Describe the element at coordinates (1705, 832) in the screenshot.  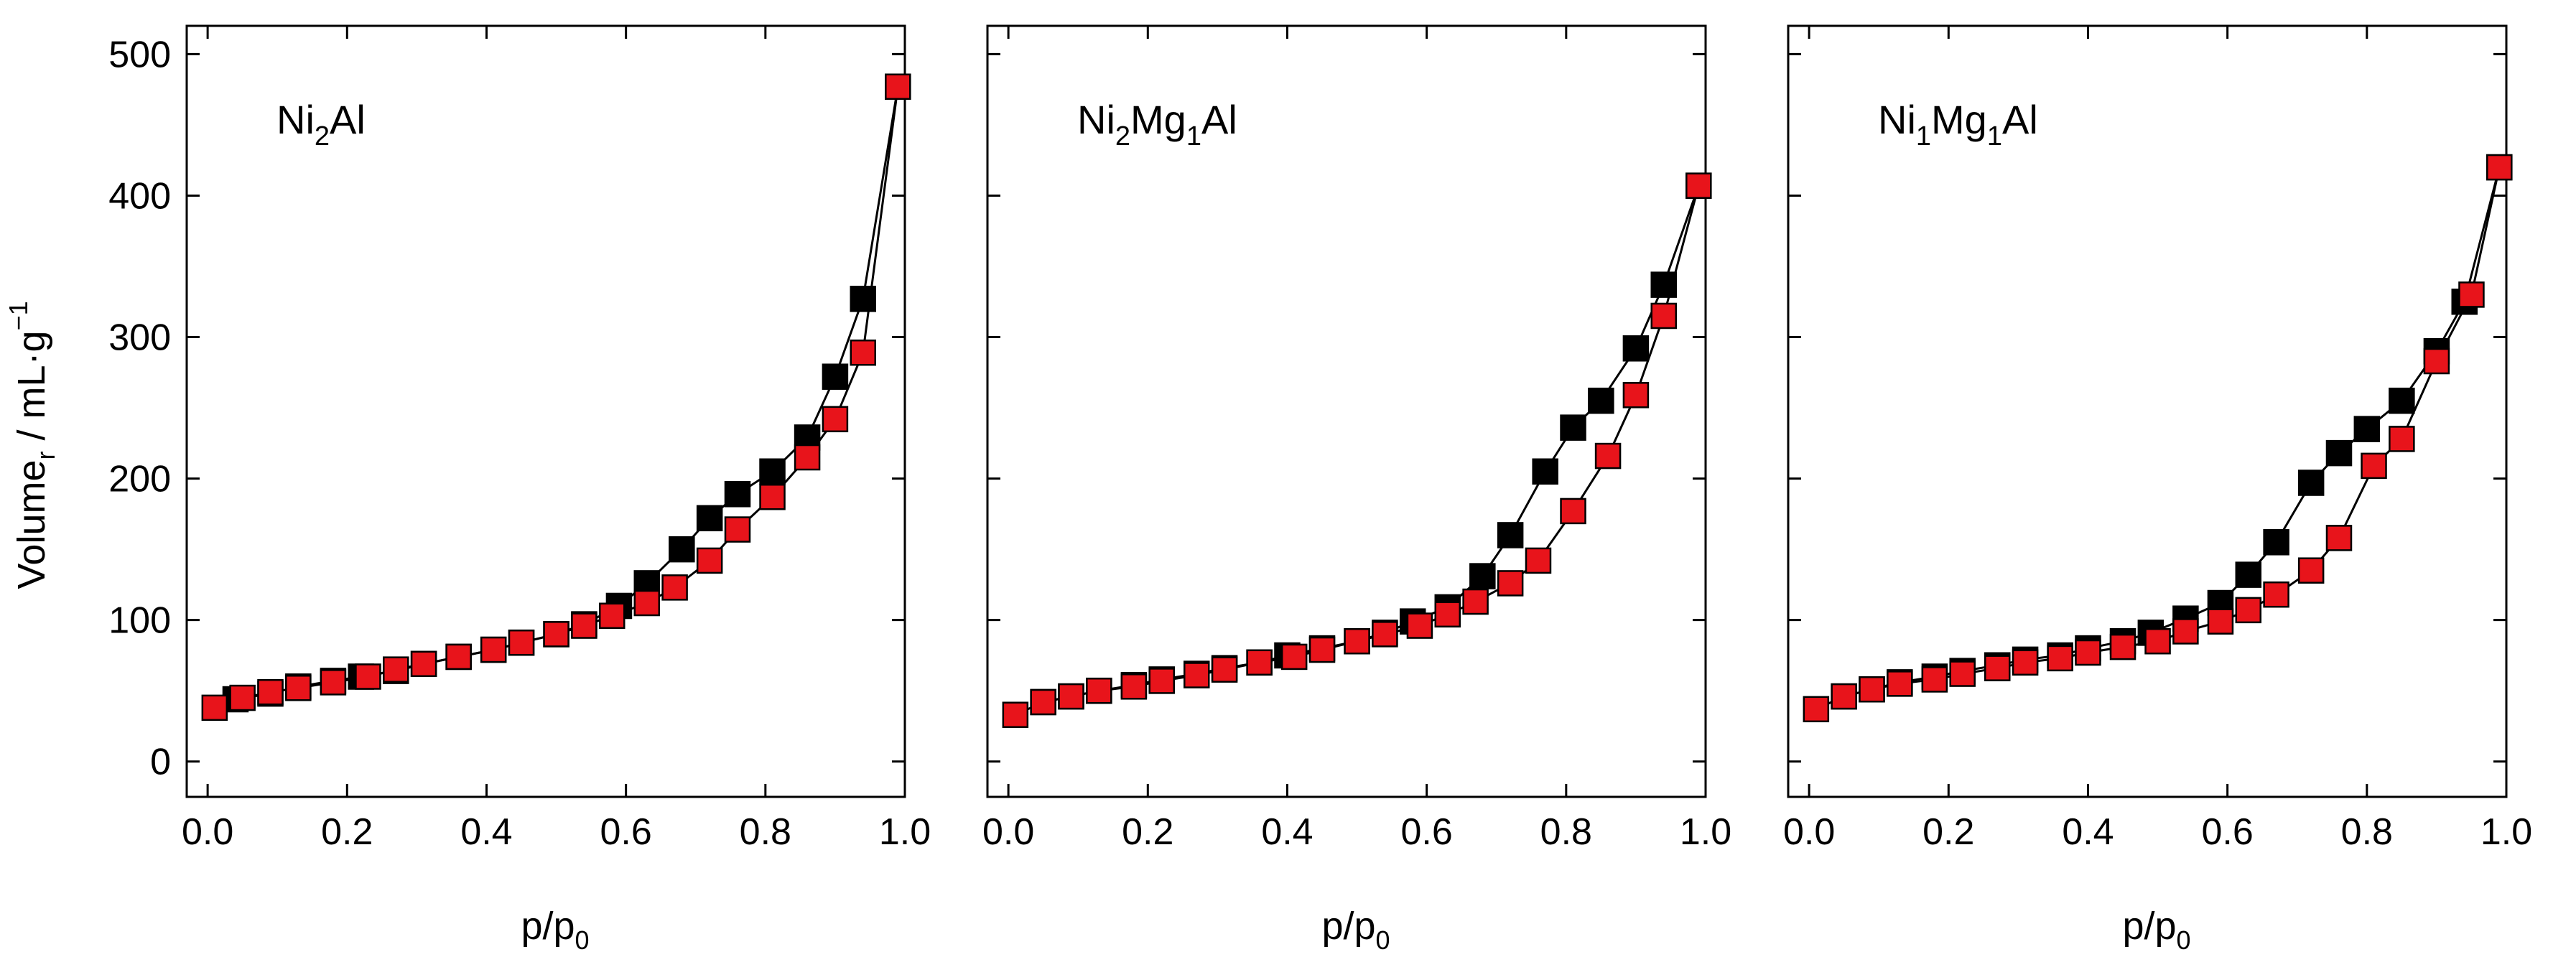
I see `panel-2-x-tick-label: 1.0` at that location.